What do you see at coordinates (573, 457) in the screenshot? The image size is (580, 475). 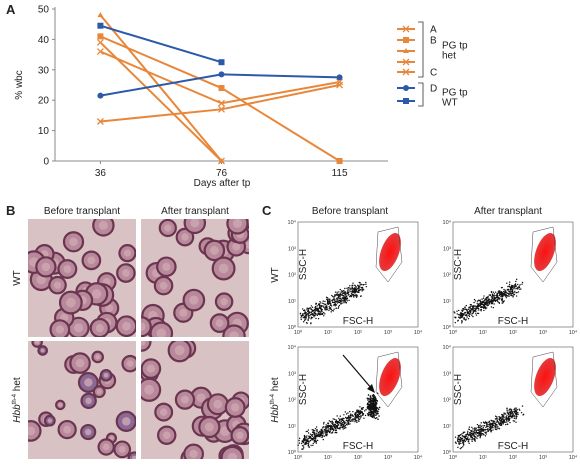 I see `x-tick-label: 10⁴` at bounding box center [573, 457].